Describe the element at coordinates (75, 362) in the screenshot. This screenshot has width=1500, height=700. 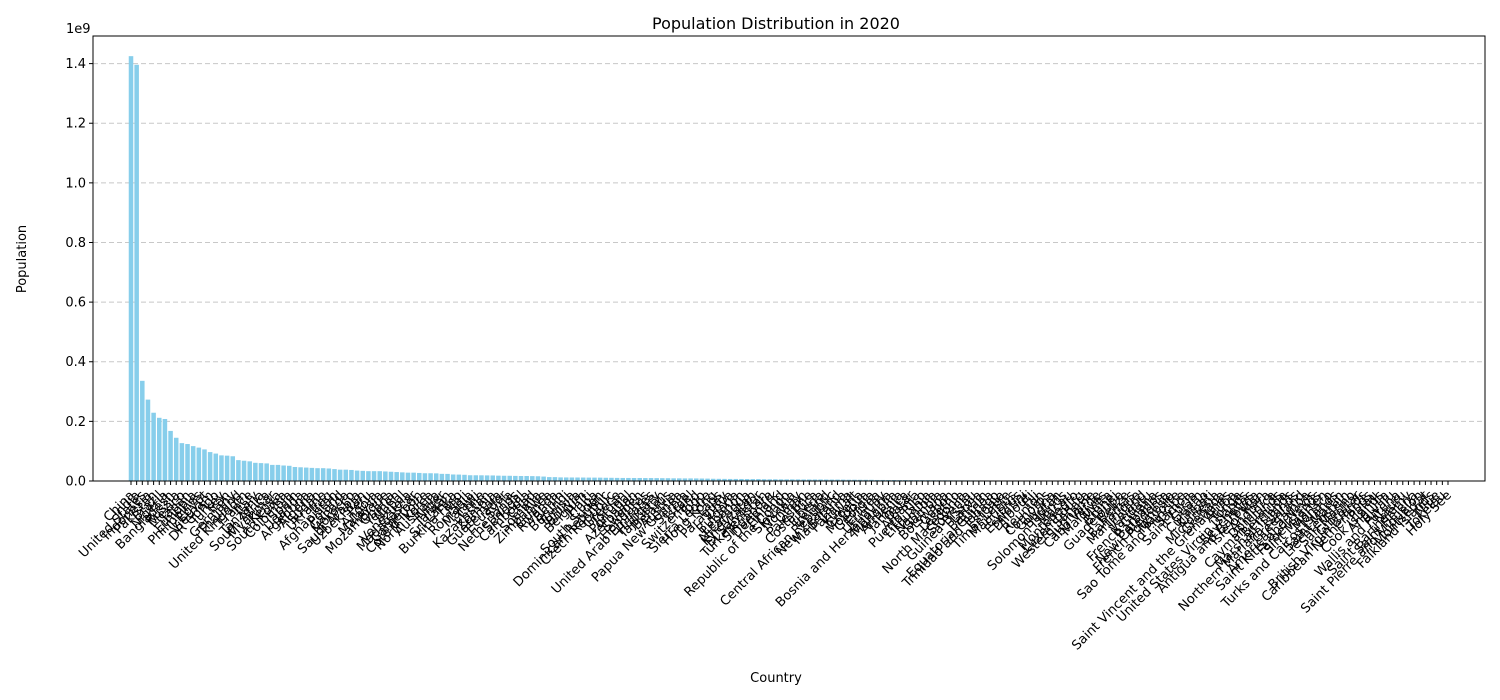
I see `y-tick-label: 0.4` at that location.